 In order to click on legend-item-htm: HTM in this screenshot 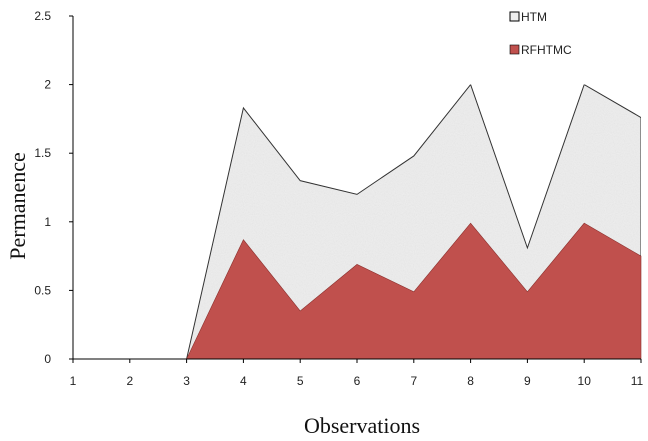, I will do `click(528, 17)`.